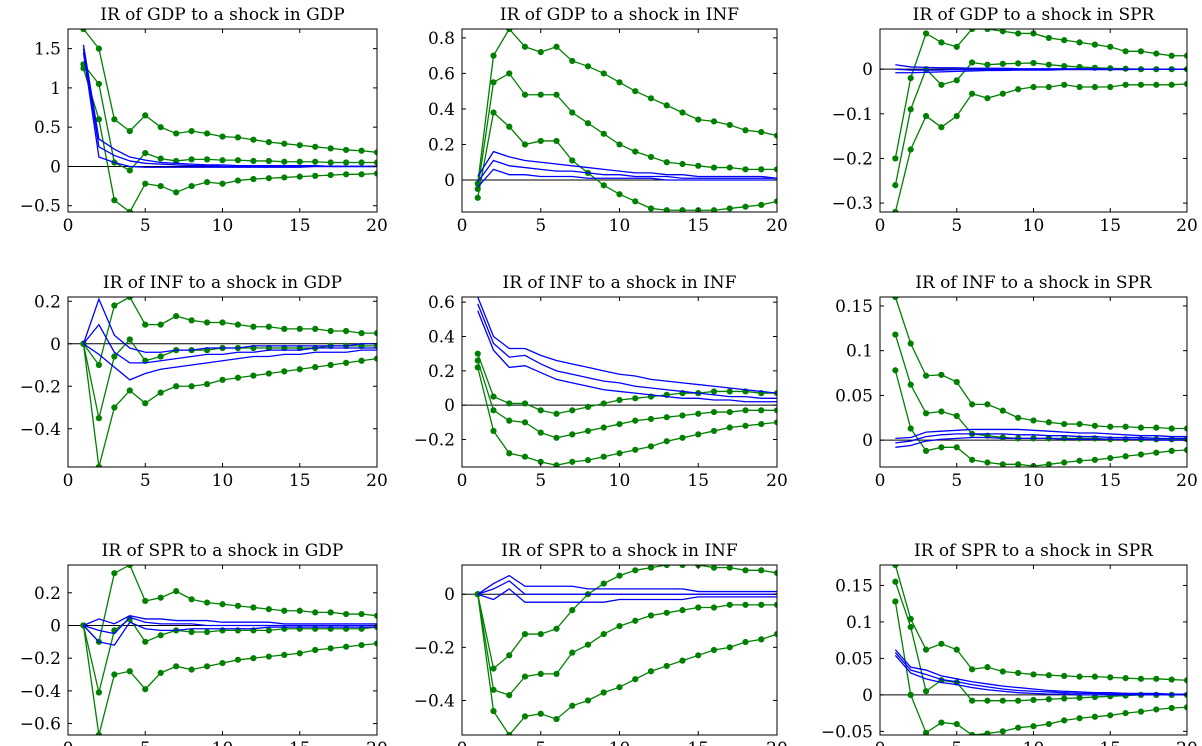 This screenshot has height=746, width=1202. Describe the element at coordinates (55, 89) in the screenshot. I see `y-tick-label: 1` at that location.